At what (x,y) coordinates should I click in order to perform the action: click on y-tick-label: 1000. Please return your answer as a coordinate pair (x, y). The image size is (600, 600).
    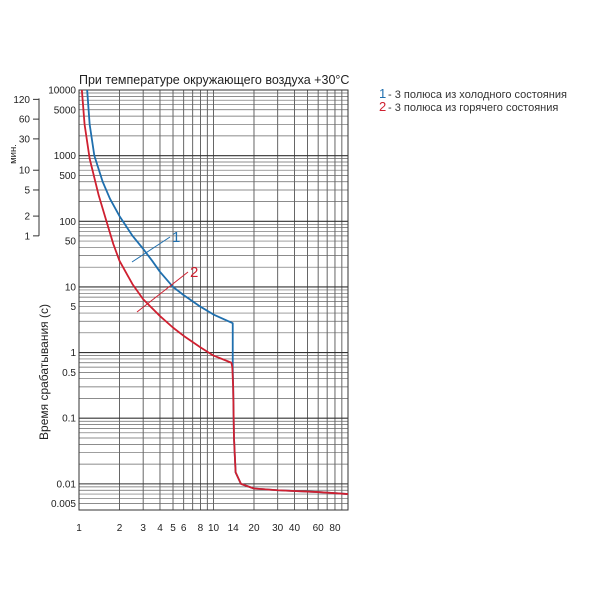
    Looking at the image, I should click on (65, 156).